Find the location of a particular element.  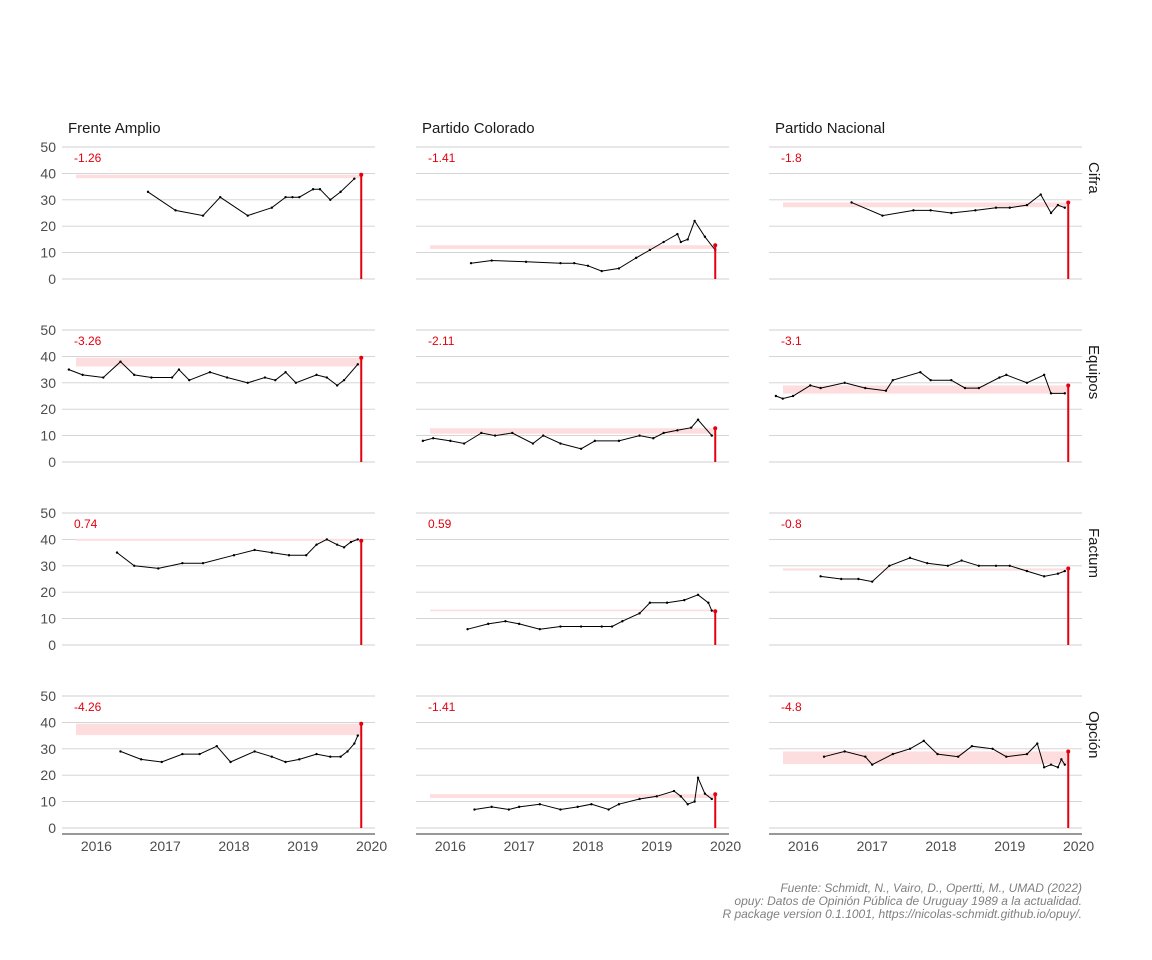

gap-label: -1.41 is located at coordinates (442, 158).